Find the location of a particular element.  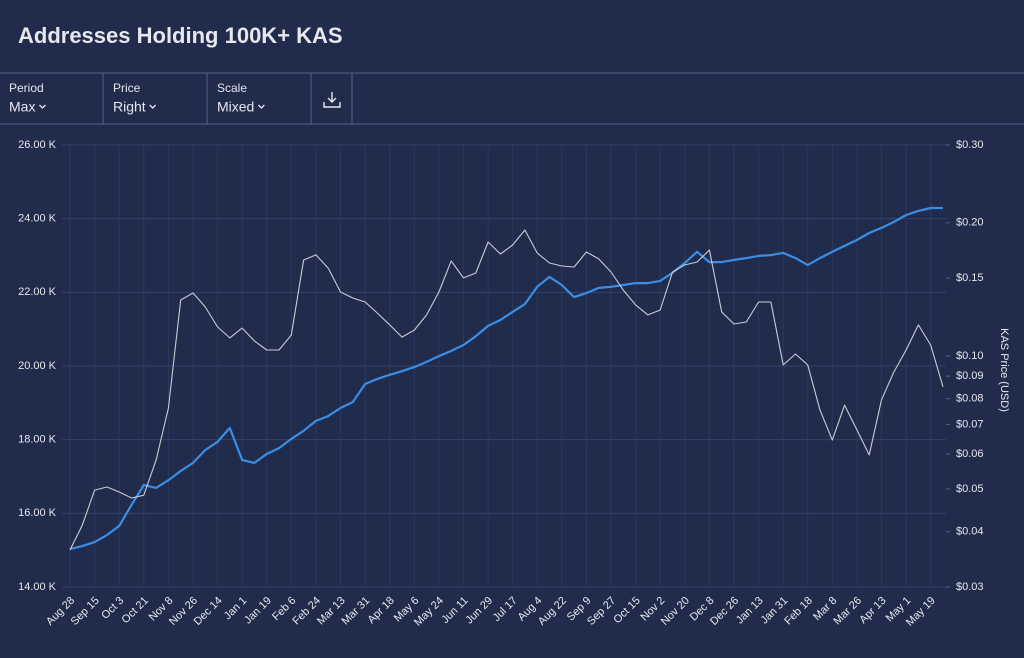

dropdown-value: Mixed is located at coordinates (235, 107).